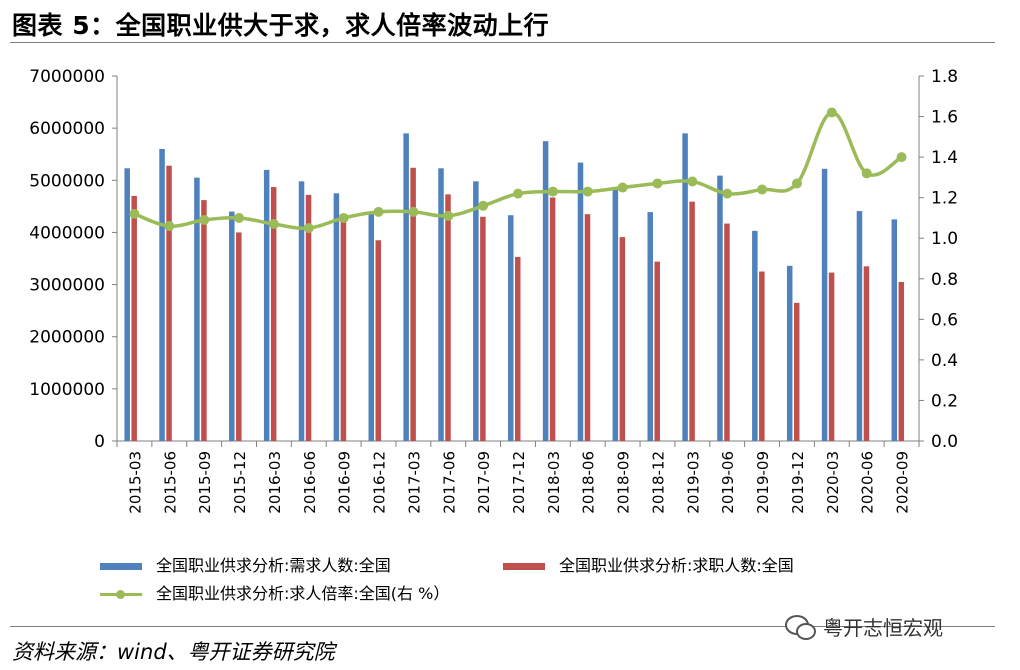 This screenshot has width=1020, height=670. I want to click on watermark-text: 粤开志恒宏观, so click(883, 628).